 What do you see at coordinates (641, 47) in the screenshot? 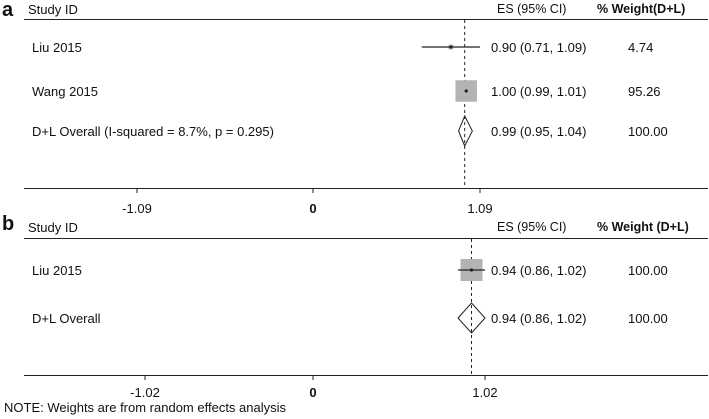
I see `panel-a-weight-value: 4.74` at bounding box center [641, 47].